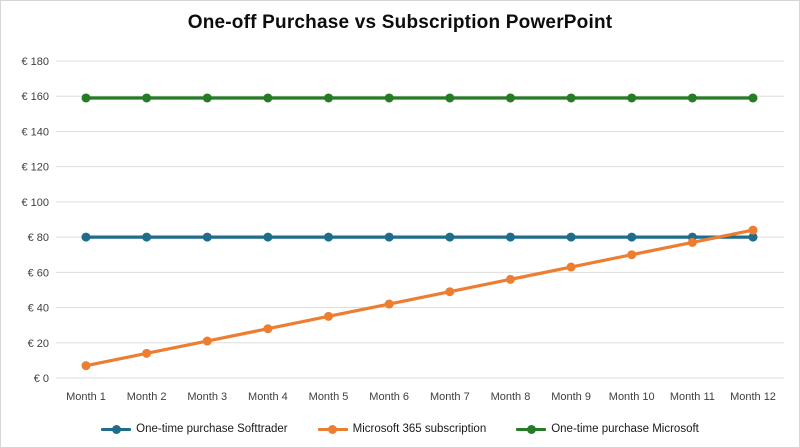 Image resolution: width=800 pixels, height=448 pixels. What do you see at coordinates (571, 397) in the screenshot?
I see `x-tick-label: Month 9` at bounding box center [571, 397].